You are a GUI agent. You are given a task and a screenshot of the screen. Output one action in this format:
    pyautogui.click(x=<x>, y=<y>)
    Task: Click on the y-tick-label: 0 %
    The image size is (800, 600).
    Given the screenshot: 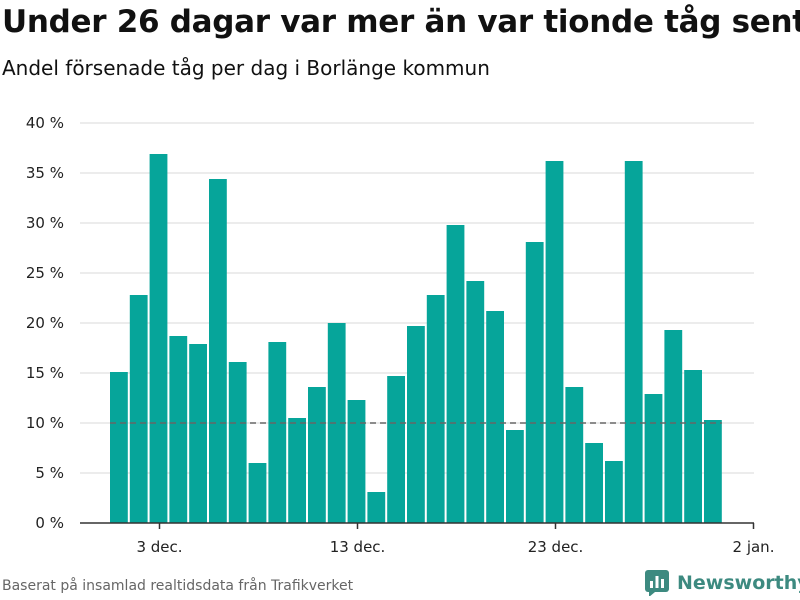 What is the action you would take?
    pyautogui.click(x=49, y=523)
    